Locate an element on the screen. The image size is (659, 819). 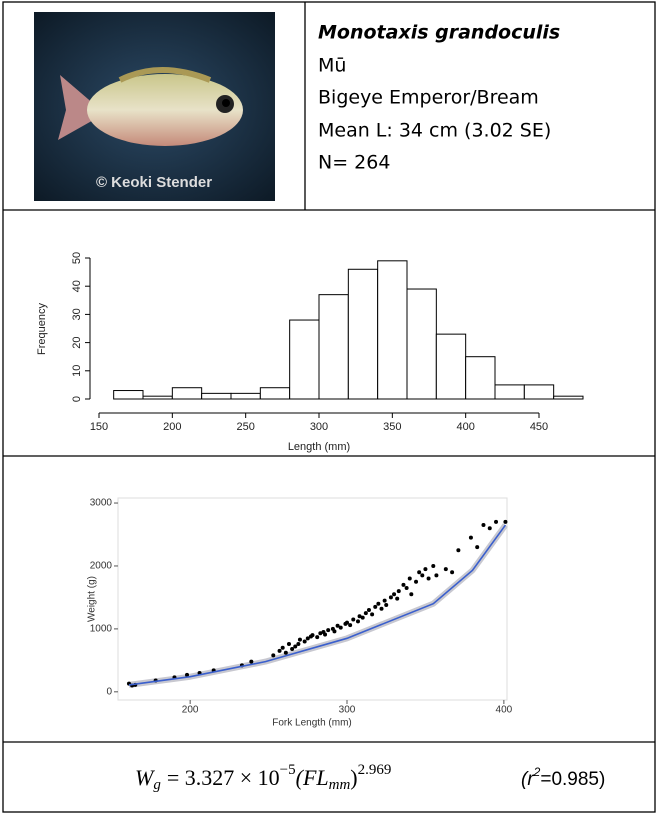
y-tick-label: 10 is located at coordinates (77, 371).